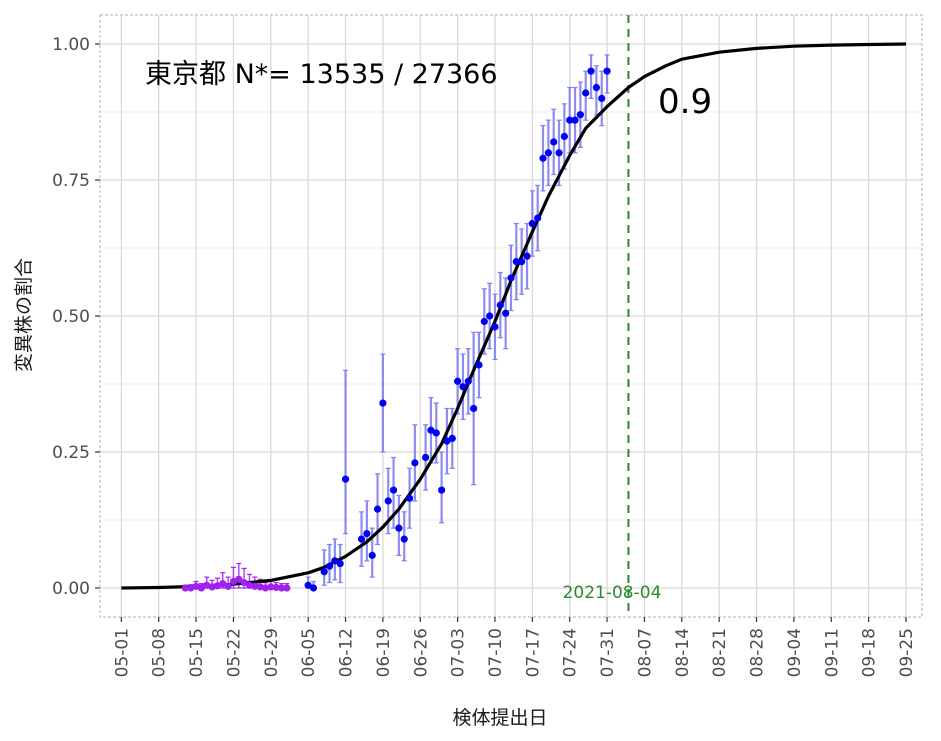 This screenshot has height=741, width=941. What do you see at coordinates (421, 652) in the screenshot?
I see `x-tick-label: 06-26` at bounding box center [421, 652].